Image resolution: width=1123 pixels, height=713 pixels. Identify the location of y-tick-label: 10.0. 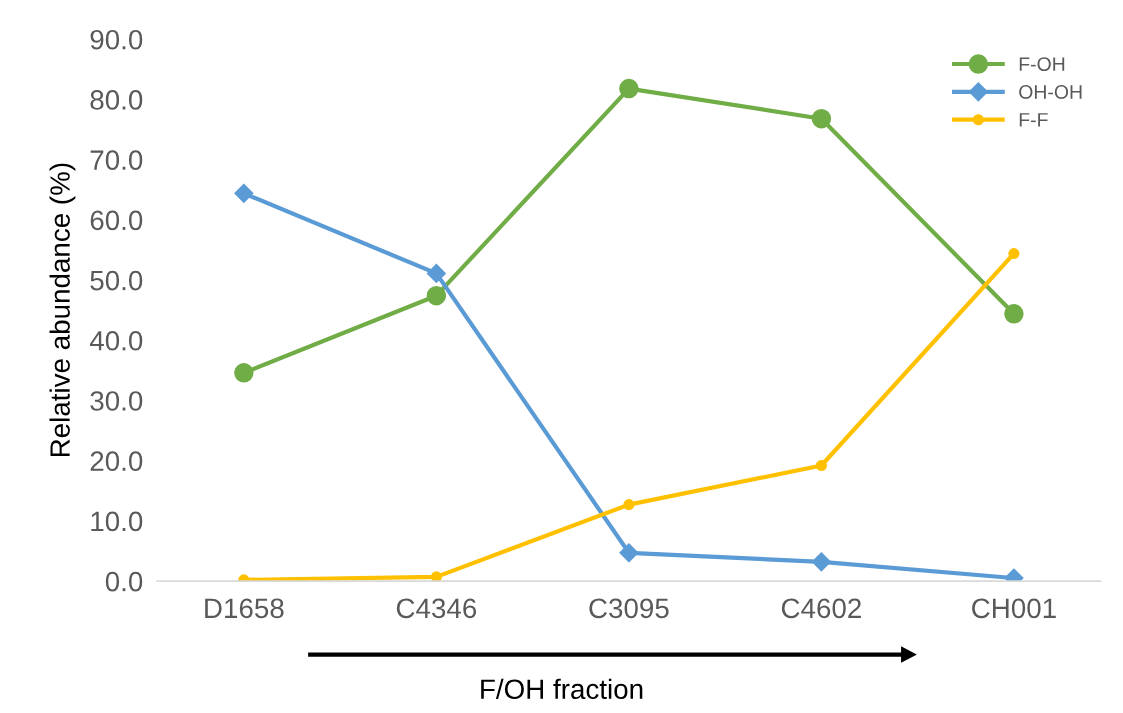
(117, 521).